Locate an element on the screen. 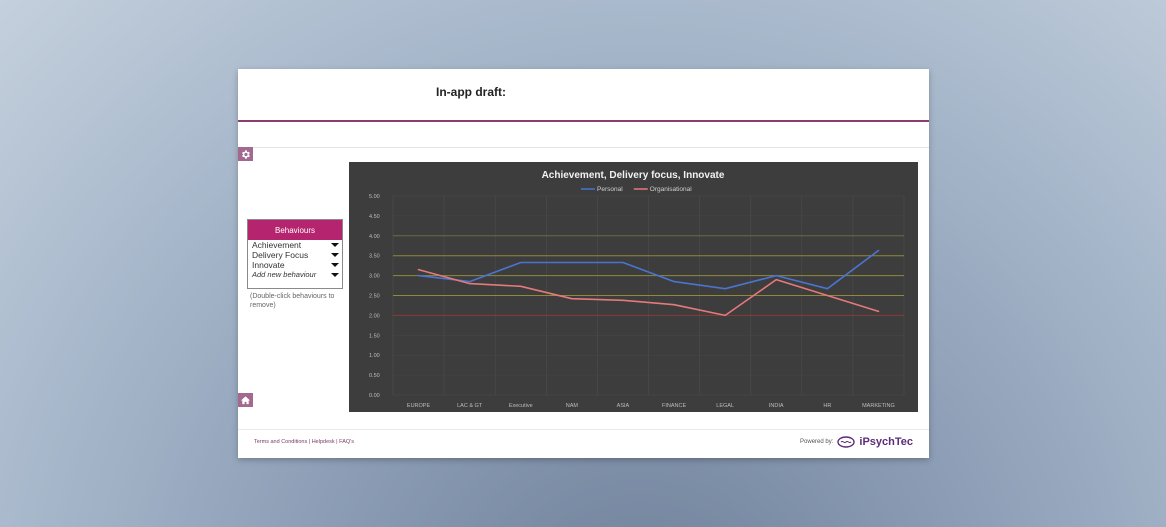 Image resolution: width=1166 pixels, height=527 pixels. powered-by: Powered by: iPsychTec is located at coordinates (856, 442).